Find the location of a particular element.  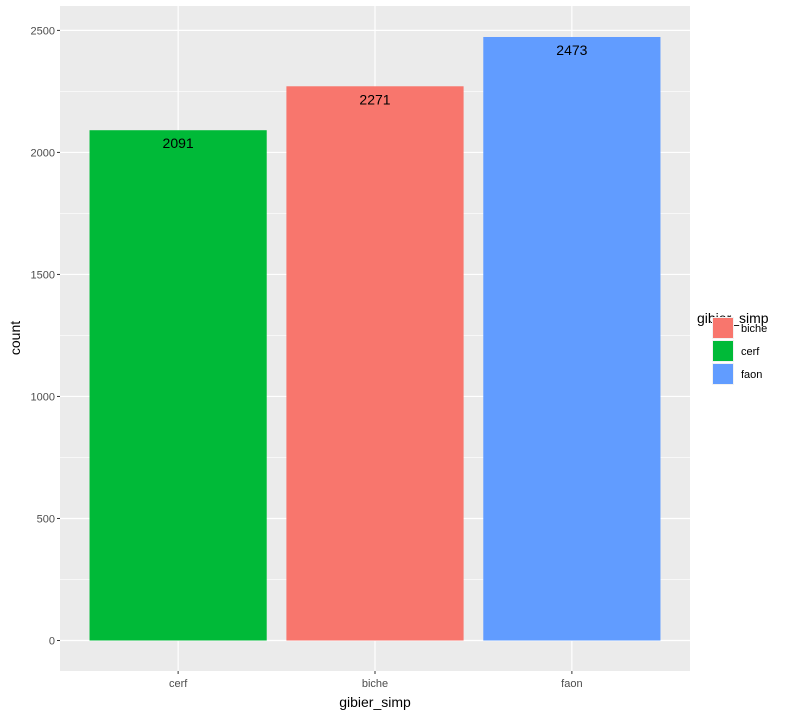

legend-swatch-faon is located at coordinates (723, 374).